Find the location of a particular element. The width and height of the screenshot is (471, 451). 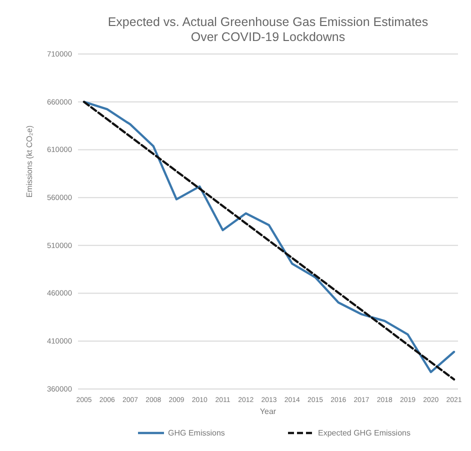

legend-label: Expected GHG Emissions is located at coordinates (364, 433).